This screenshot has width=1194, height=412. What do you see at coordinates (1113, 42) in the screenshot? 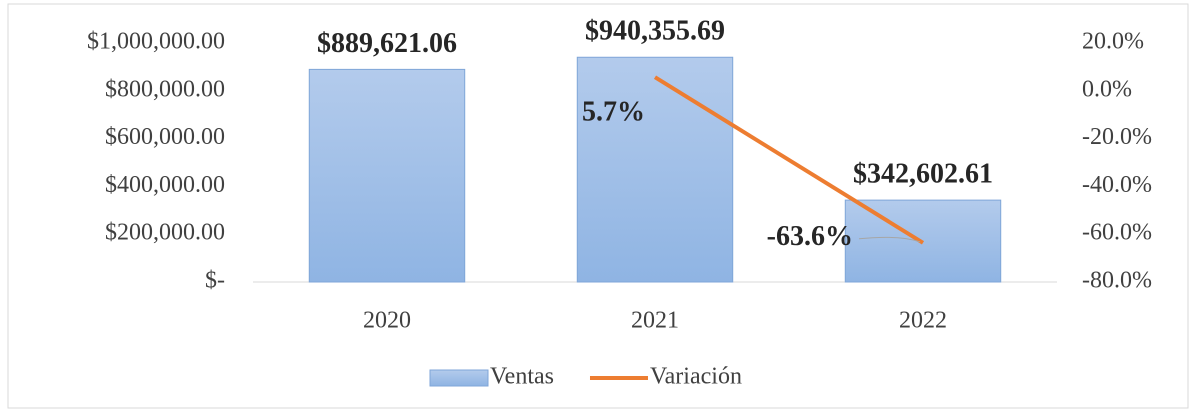
I see `y2-tick-label: 20.0%` at bounding box center [1113, 42].